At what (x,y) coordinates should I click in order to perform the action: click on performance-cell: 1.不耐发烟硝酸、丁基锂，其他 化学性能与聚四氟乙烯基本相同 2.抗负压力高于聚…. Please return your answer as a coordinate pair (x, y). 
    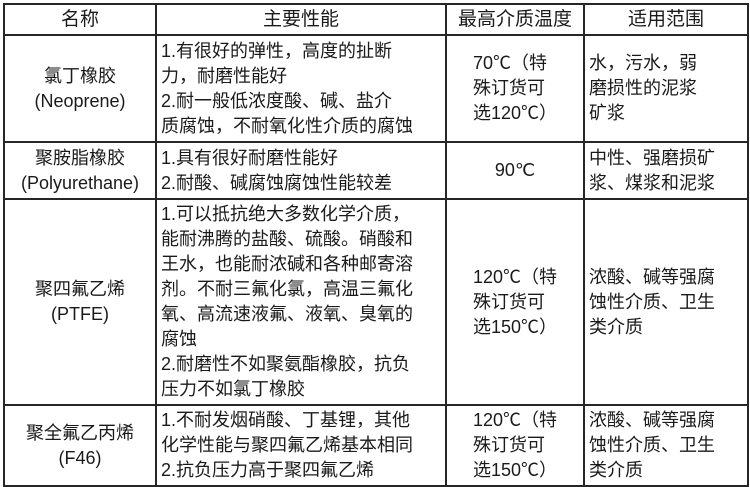
    Looking at the image, I should click on (301, 445).